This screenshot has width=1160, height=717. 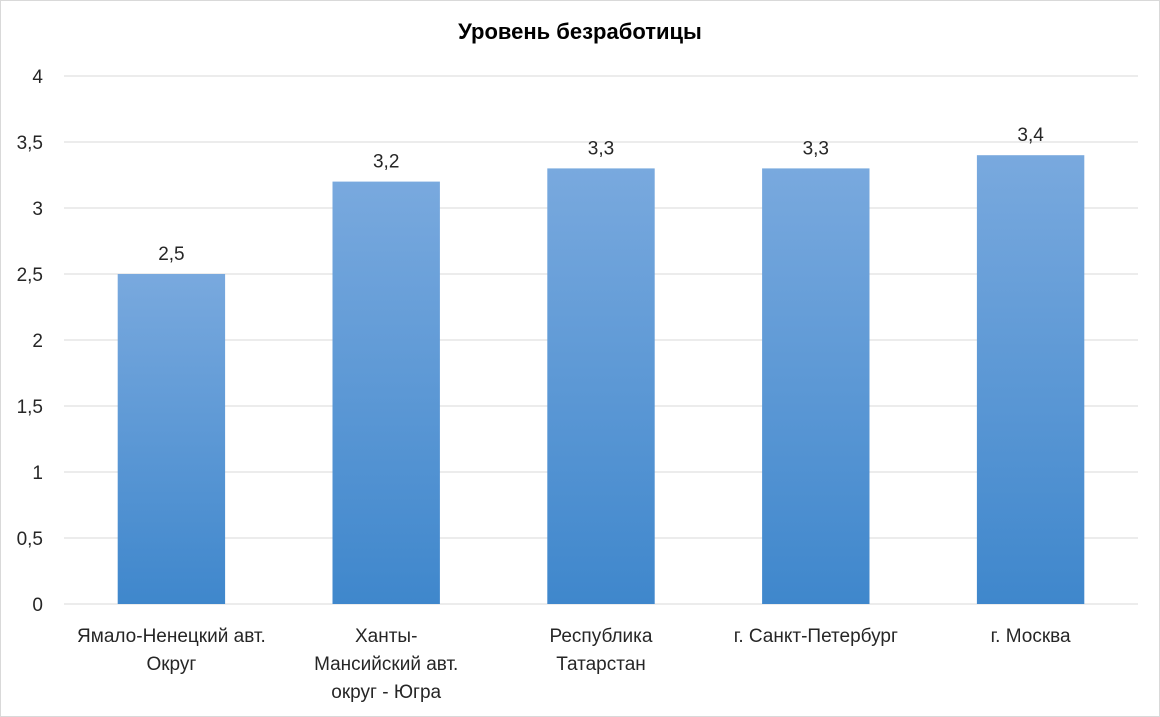 What do you see at coordinates (580, 31) in the screenshot?
I see `chart-title: Уровень безработицы` at bounding box center [580, 31].